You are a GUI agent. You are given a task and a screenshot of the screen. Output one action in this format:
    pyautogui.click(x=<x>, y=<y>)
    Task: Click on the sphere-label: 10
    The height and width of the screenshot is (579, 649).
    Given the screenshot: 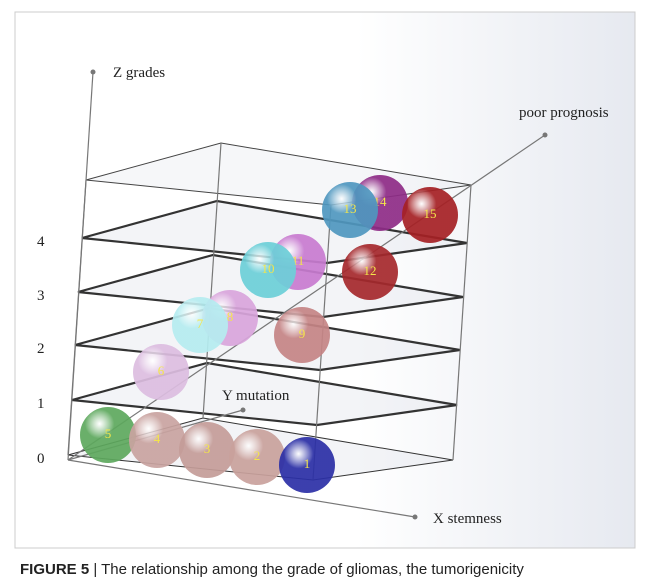 What is the action you would take?
    pyautogui.click(x=268, y=268)
    